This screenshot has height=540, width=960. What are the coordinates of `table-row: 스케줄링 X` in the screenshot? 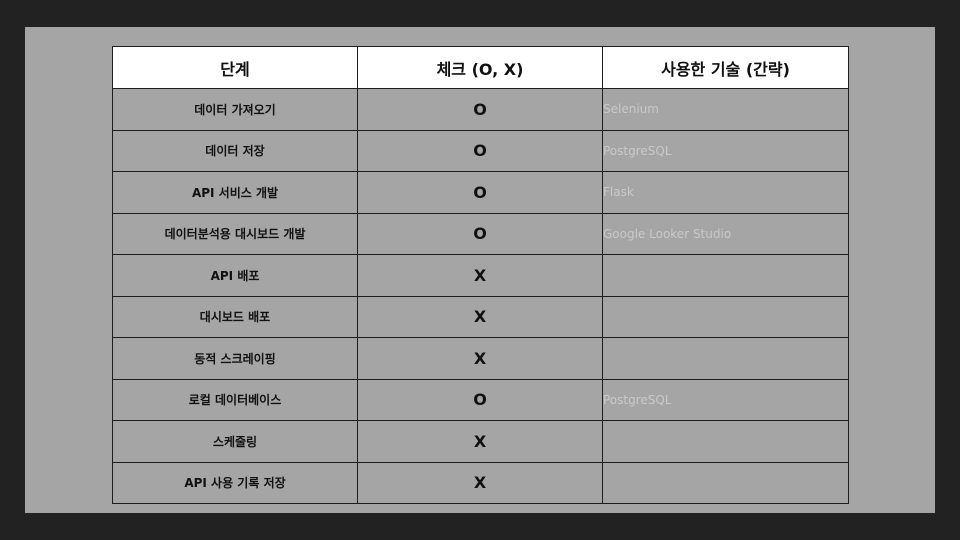 It's located at (480, 441).